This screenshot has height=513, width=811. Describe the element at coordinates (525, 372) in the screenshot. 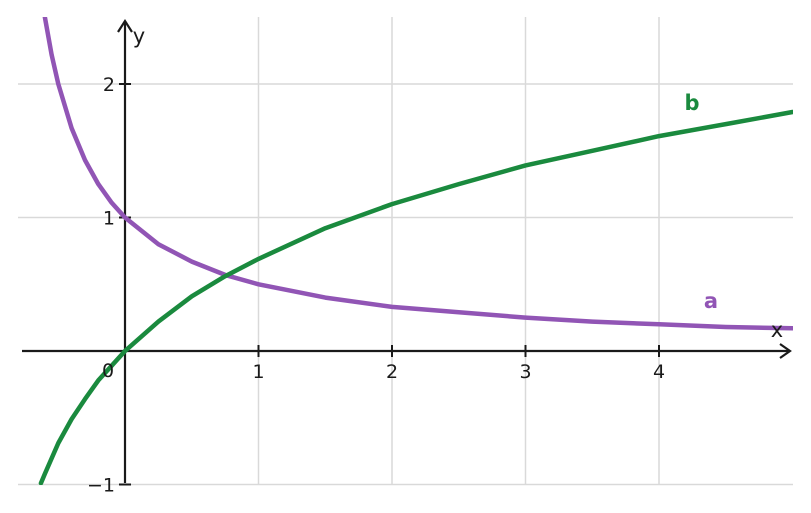

I see `x-tick-label: 3` at that location.